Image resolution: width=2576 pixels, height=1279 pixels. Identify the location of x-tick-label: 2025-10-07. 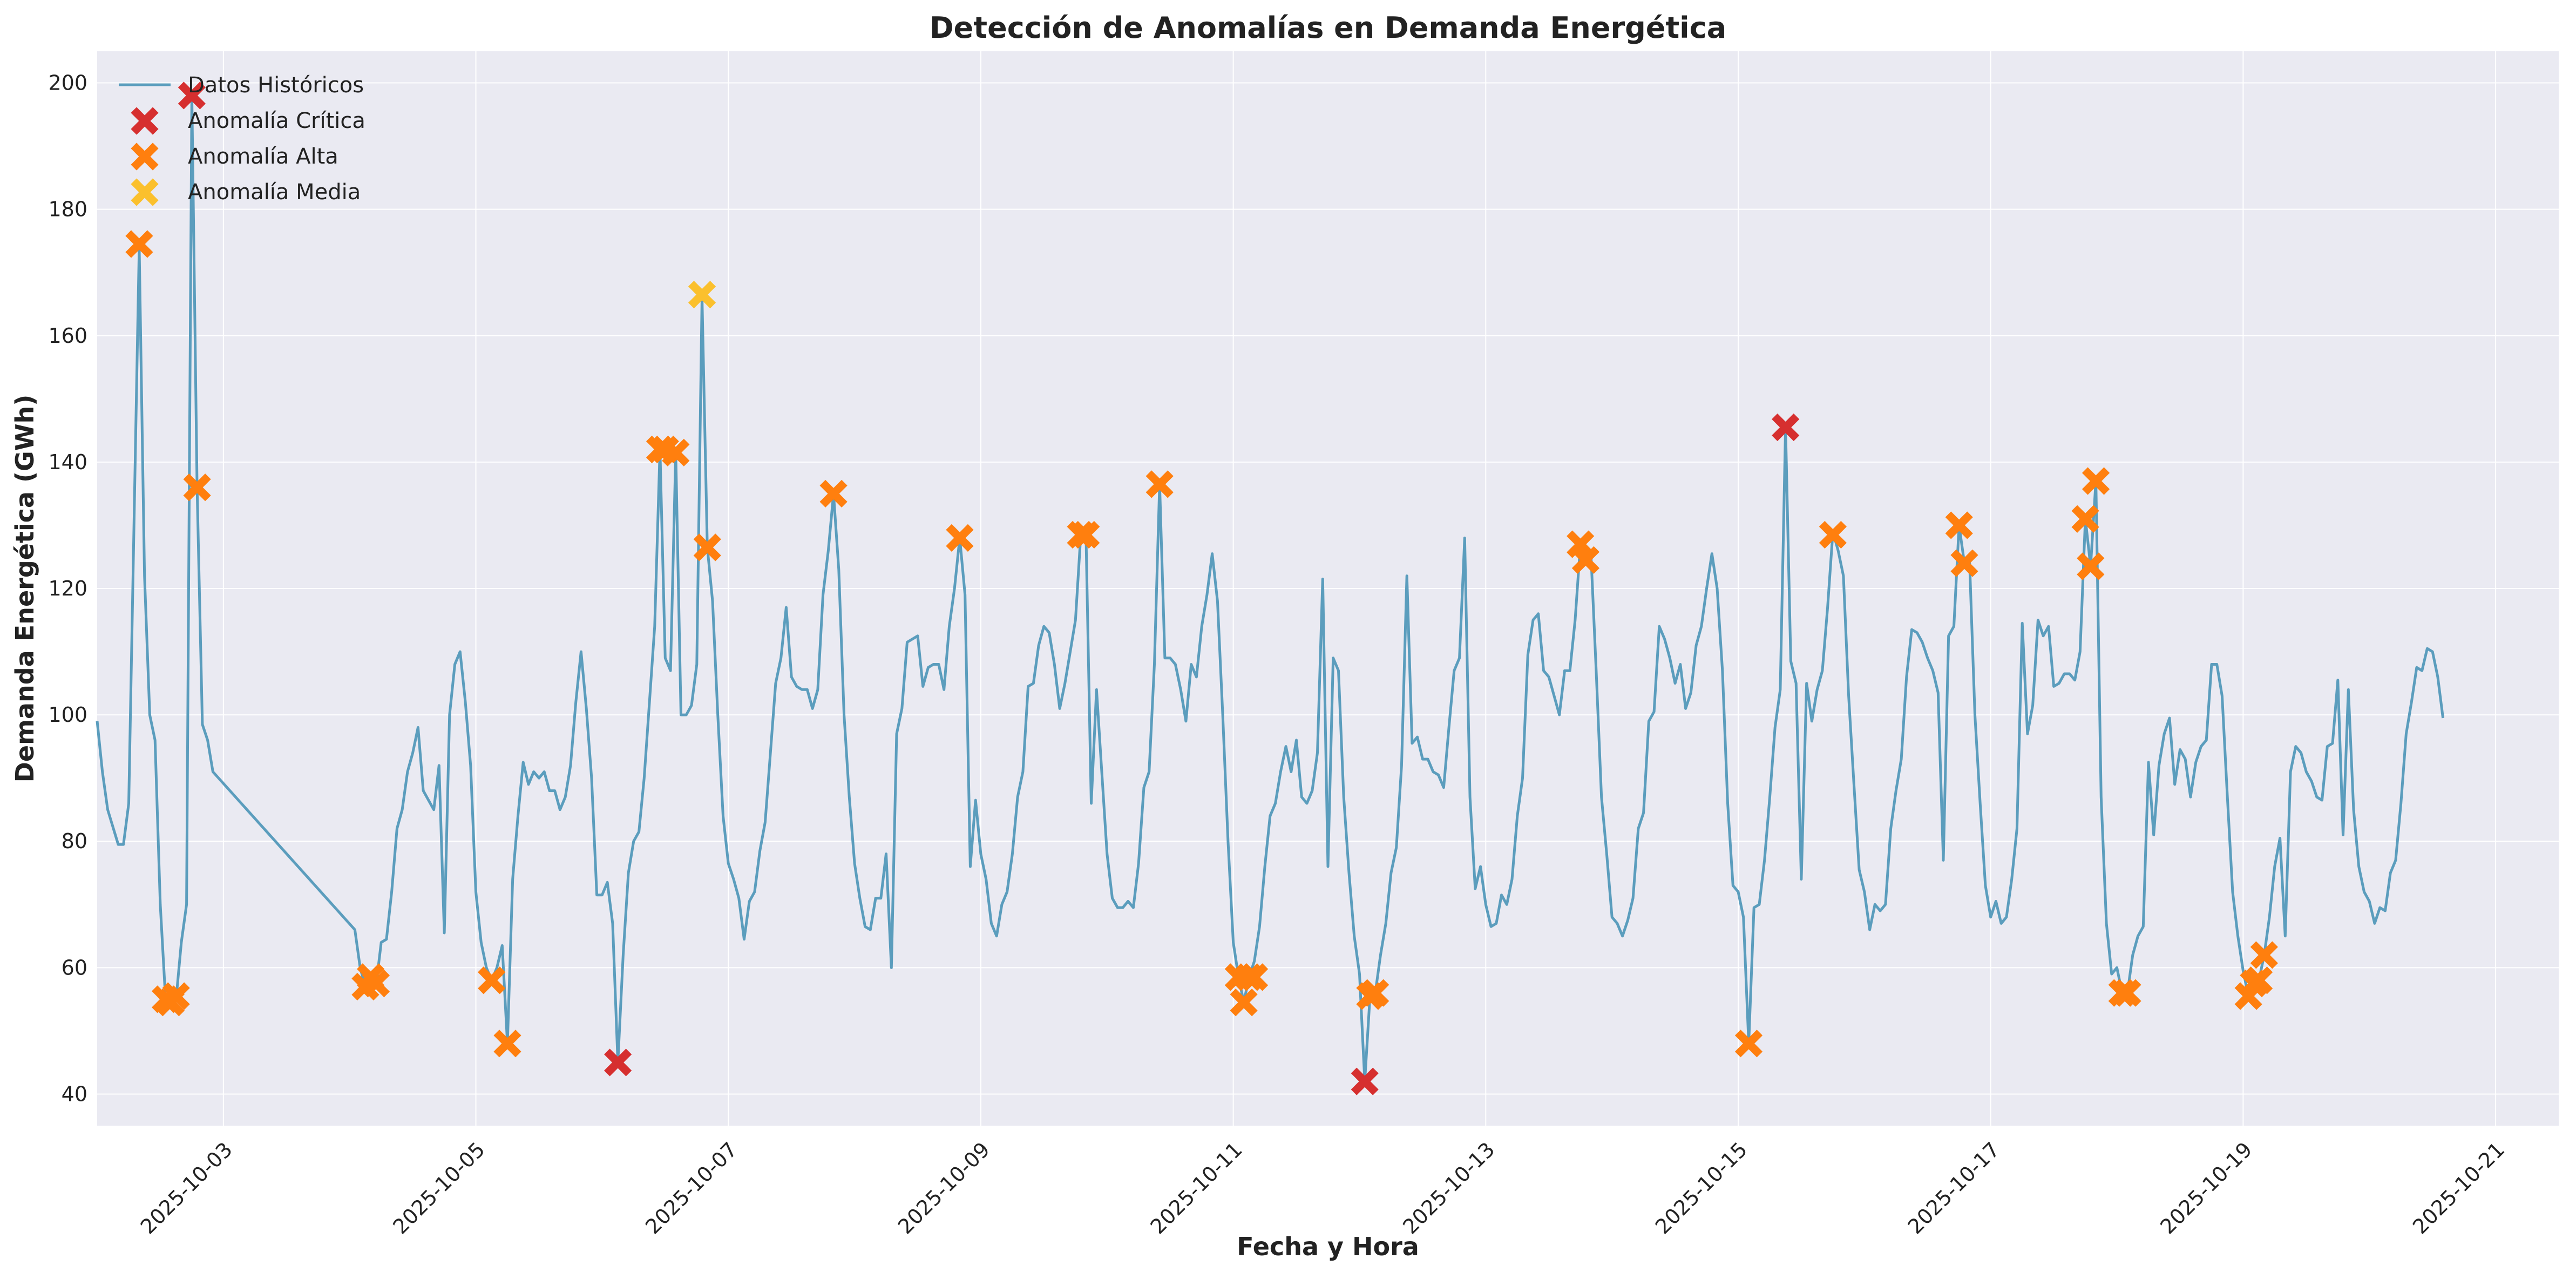
(691, 1189).